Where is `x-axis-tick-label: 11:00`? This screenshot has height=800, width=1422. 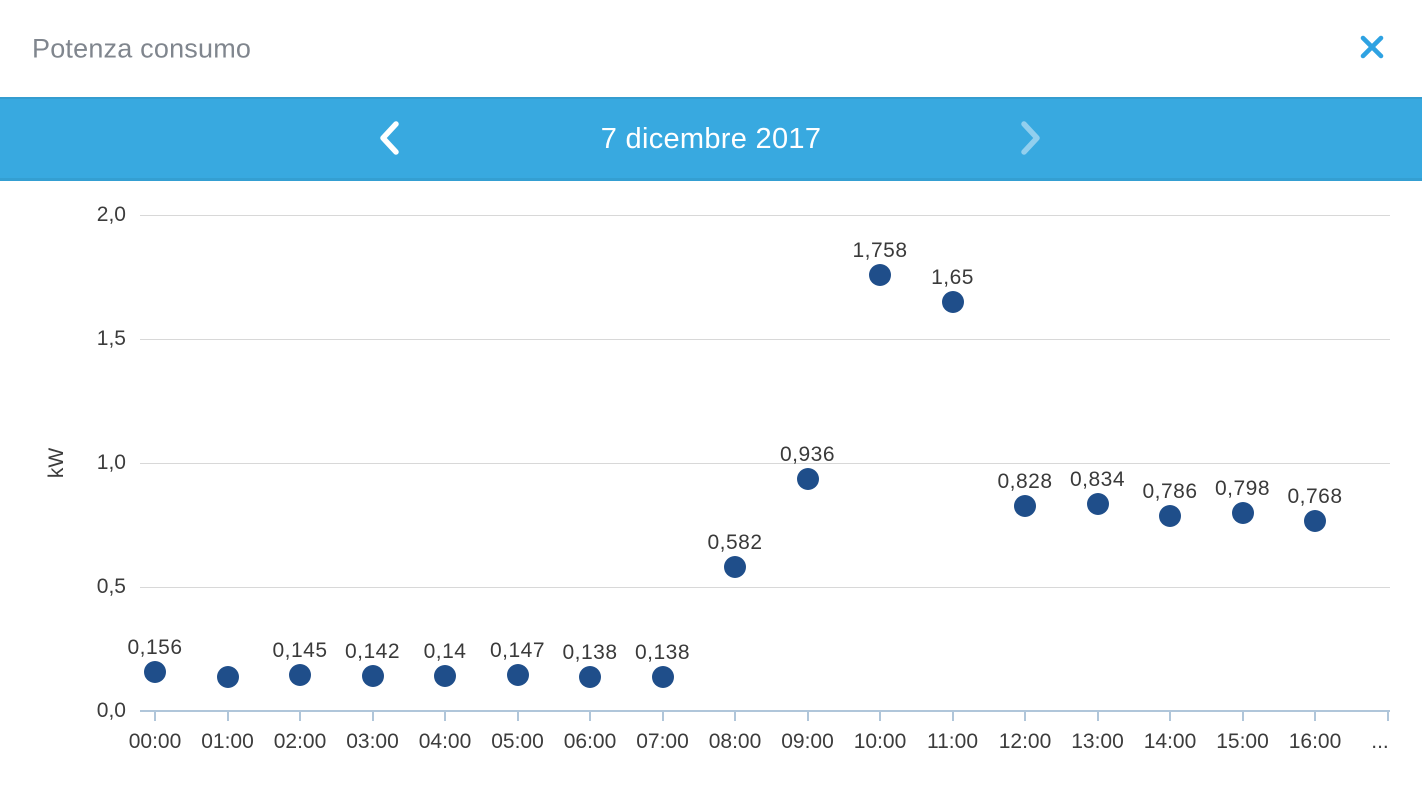 x-axis-tick-label: 11:00 is located at coordinates (952, 741).